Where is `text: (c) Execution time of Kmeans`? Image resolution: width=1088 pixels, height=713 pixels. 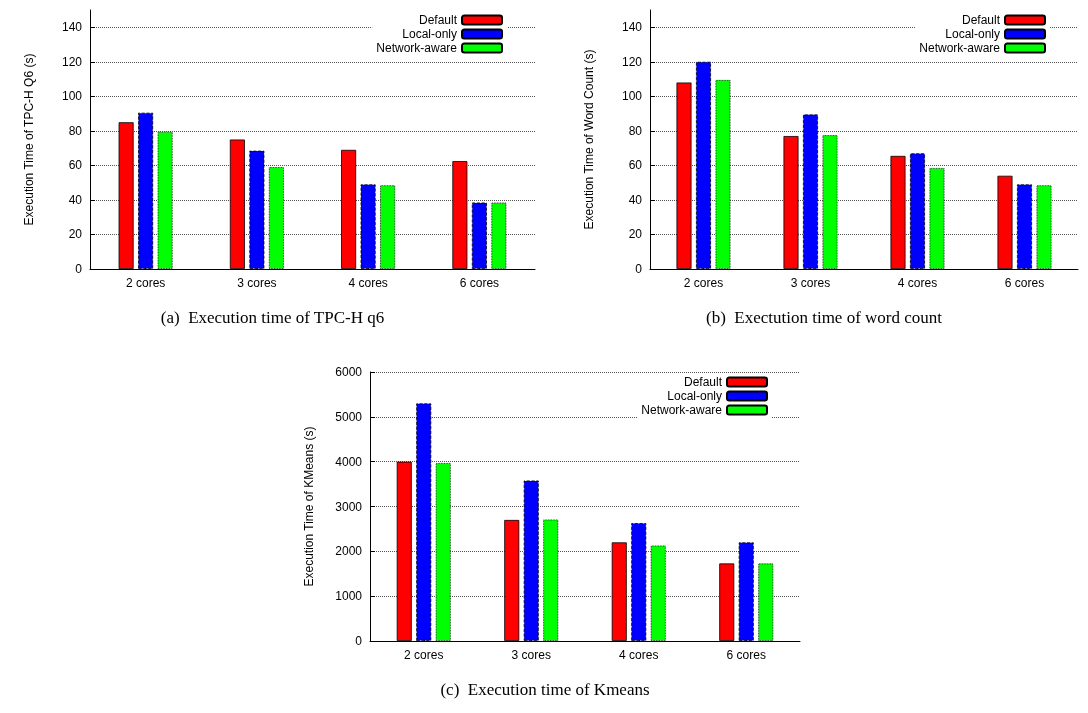 text: (c) Execution time of Kmeans is located at coordinates (545, 689).